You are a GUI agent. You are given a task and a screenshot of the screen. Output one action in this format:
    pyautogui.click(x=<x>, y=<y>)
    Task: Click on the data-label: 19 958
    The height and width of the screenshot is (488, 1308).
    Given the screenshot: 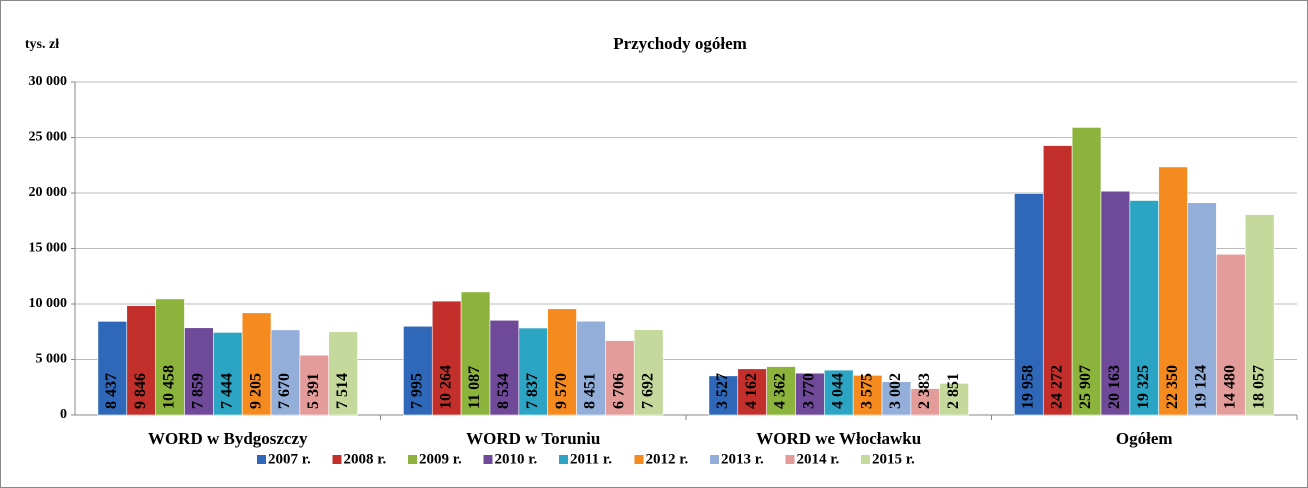 What is the action you would take?
    pyautogui.click(x=1028, y=387)
    